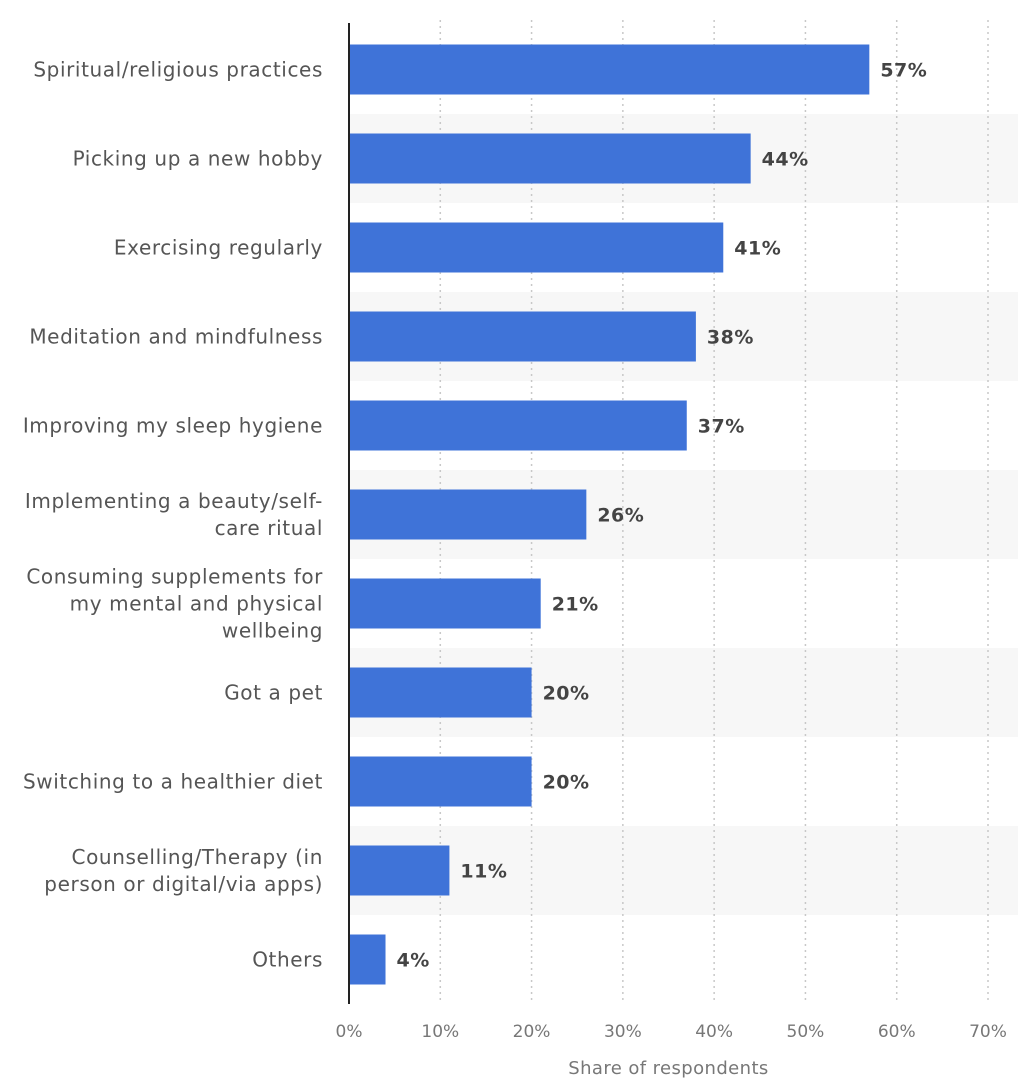 The height and width of the screenshot is (1088, 1030). Describe the element at coordinates (757, 249) in the screenshot. I see `data-label: 41%` at that location.